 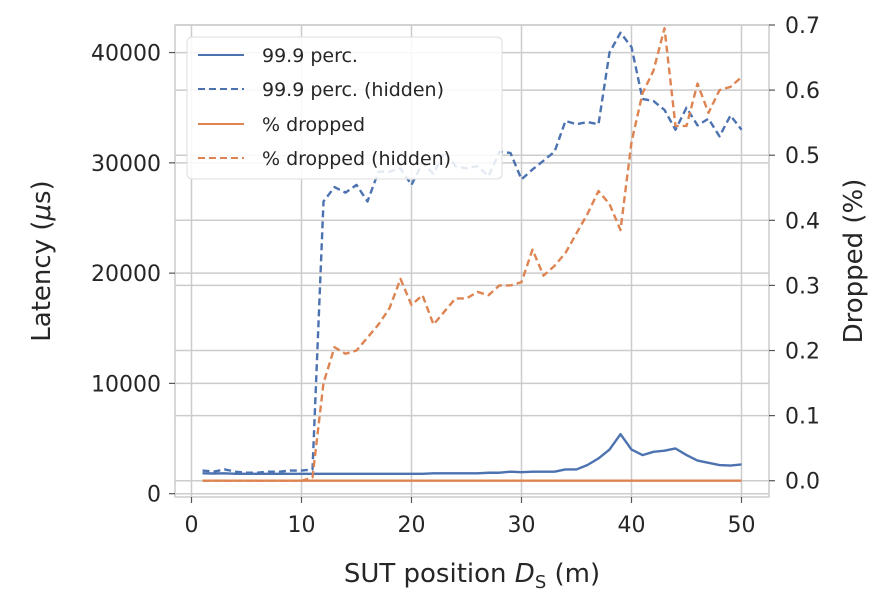 I want to click on legend-box, so click(x=344, y=108).